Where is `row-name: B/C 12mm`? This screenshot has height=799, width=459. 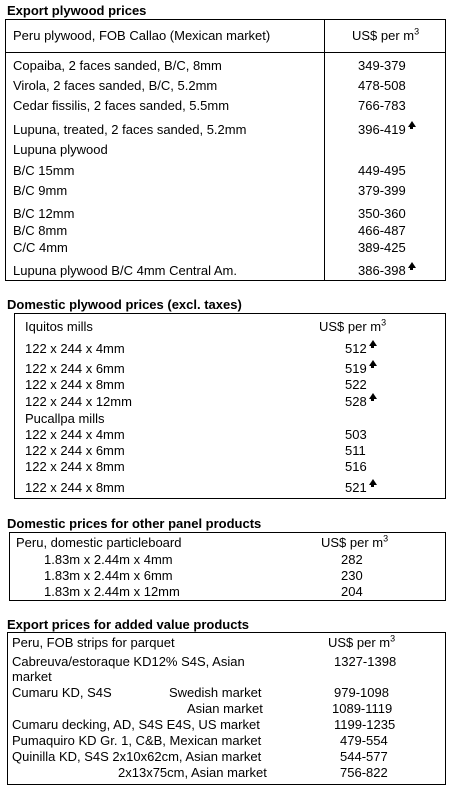 row-name: B/C 12mm is located at coordinates (44, 213).